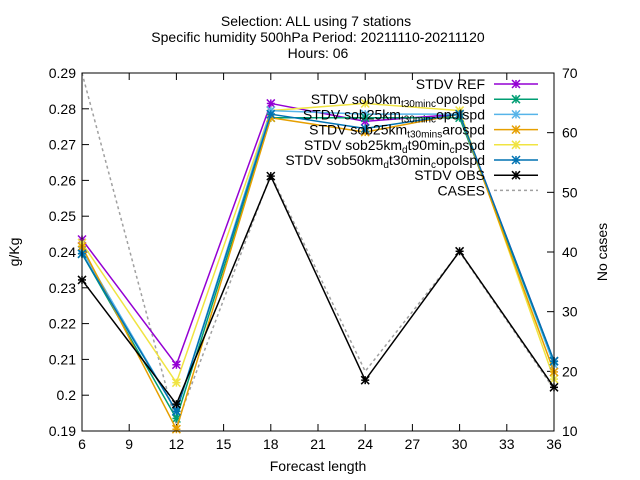  I want to click on y2-axis-label: No cases, so click(602, 252).